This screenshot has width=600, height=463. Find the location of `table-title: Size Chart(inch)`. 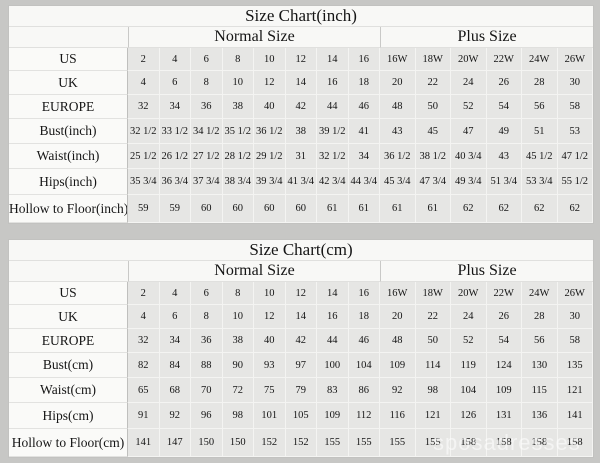

table-title: Size Chart(inch) is located at coordinates (301, 16).